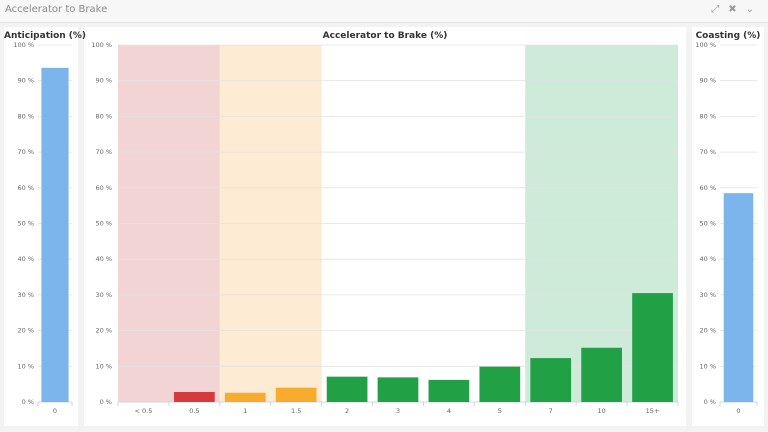 The width and height of the screenshot is (768, 432). I want to click on x-tick-label: 5, so click(500, 411).